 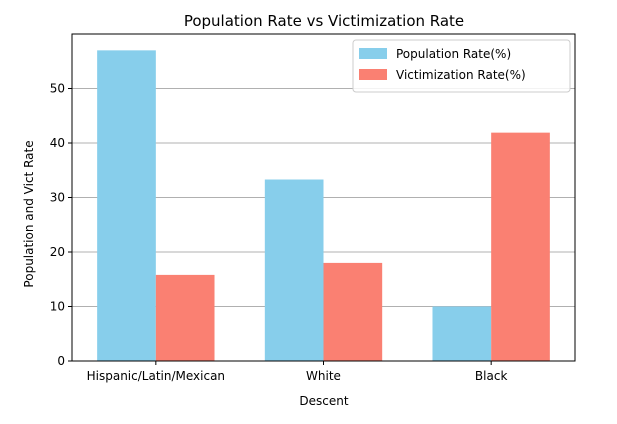 I want to click on x-tick-label: Black, so click(x=491, y=376).